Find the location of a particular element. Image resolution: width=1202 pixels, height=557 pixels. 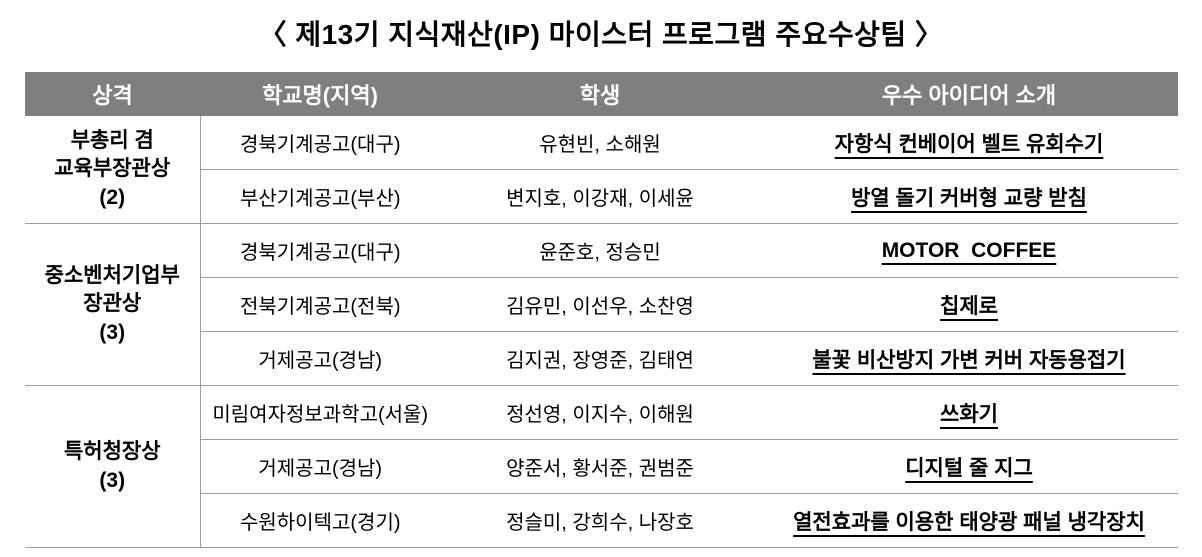

table-row: 전북기계공고(전북) 김유민, 이선우, 소찬영 칩제로 is located at coordinates (601, 304).